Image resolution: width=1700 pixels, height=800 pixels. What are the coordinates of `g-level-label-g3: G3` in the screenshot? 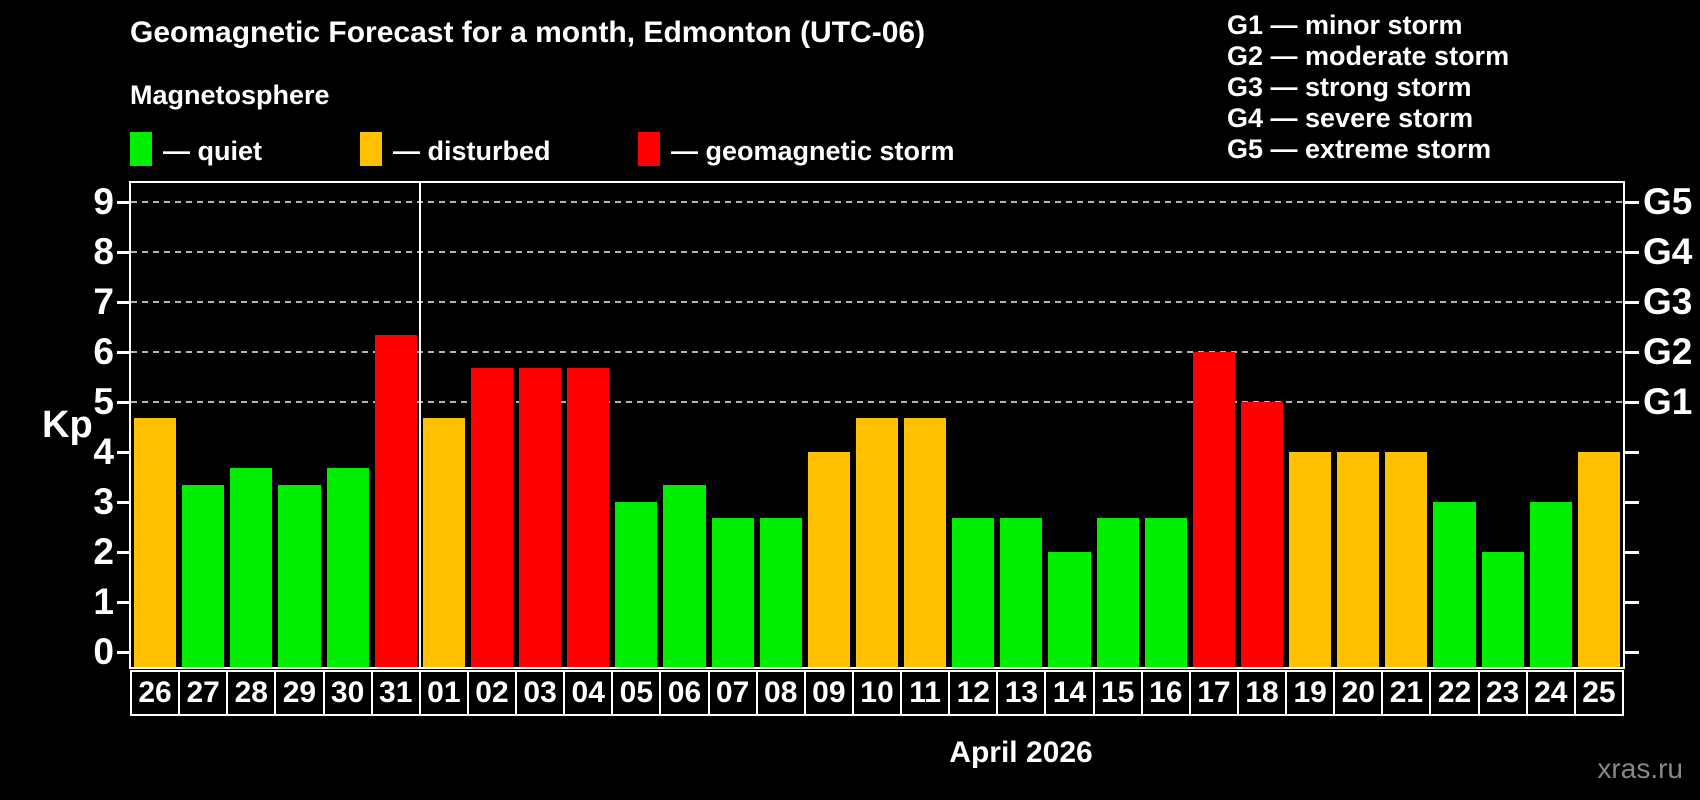 It's located at (1668, 301).